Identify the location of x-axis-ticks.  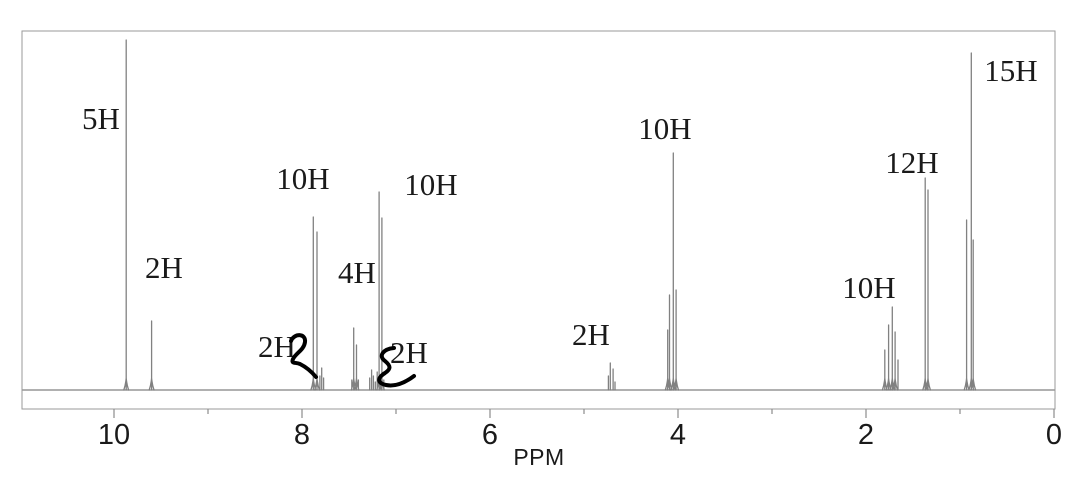
(584, 413).